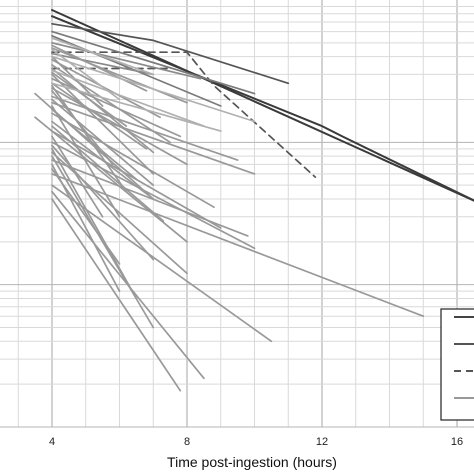 The width and height of the screenshot is (474, 474). I want to click on x-axis-title: Time post-ingestion (hours), so click(252, 462).